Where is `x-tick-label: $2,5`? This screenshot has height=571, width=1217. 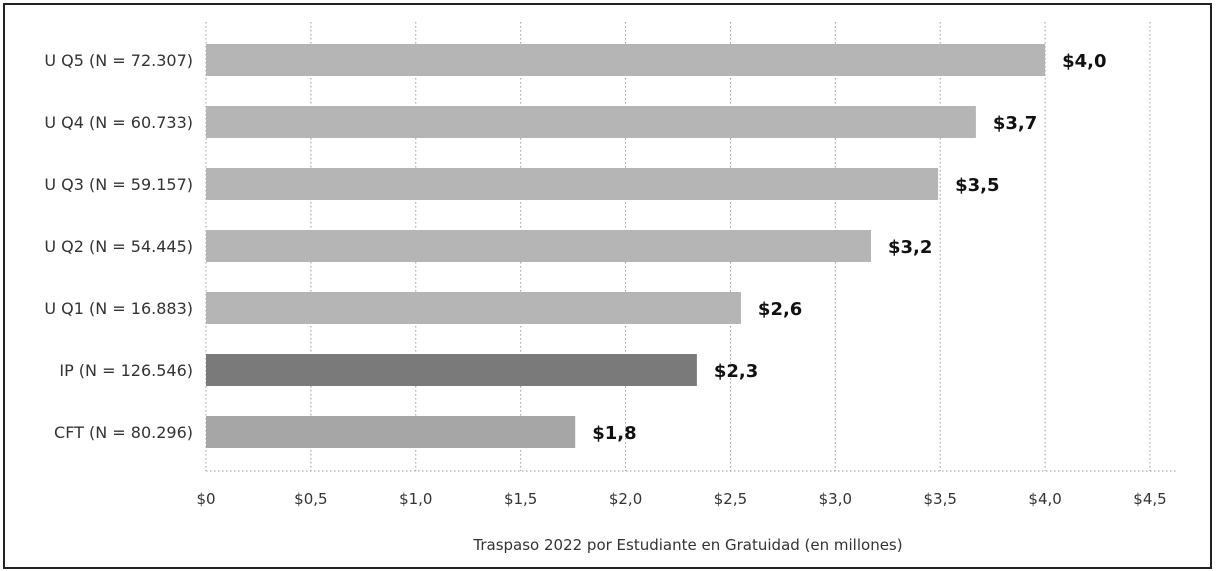 x-tick-label: $2,5 is located at coordinates (730, 499).